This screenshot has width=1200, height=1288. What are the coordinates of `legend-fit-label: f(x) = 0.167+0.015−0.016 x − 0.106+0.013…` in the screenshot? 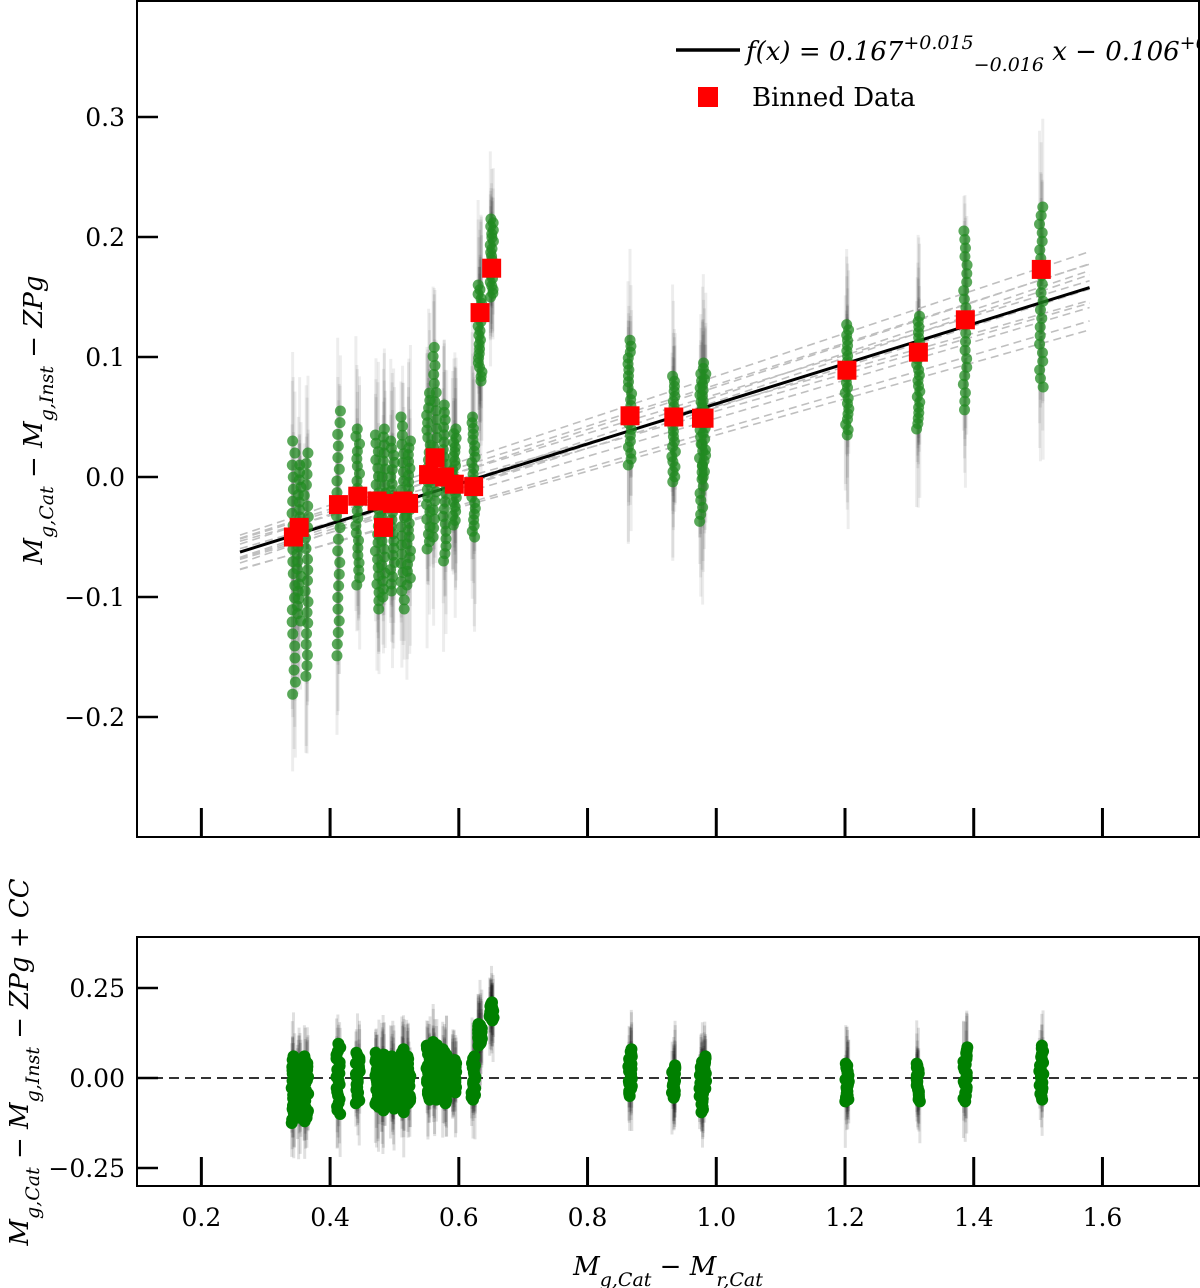 It's located at (972, 54).